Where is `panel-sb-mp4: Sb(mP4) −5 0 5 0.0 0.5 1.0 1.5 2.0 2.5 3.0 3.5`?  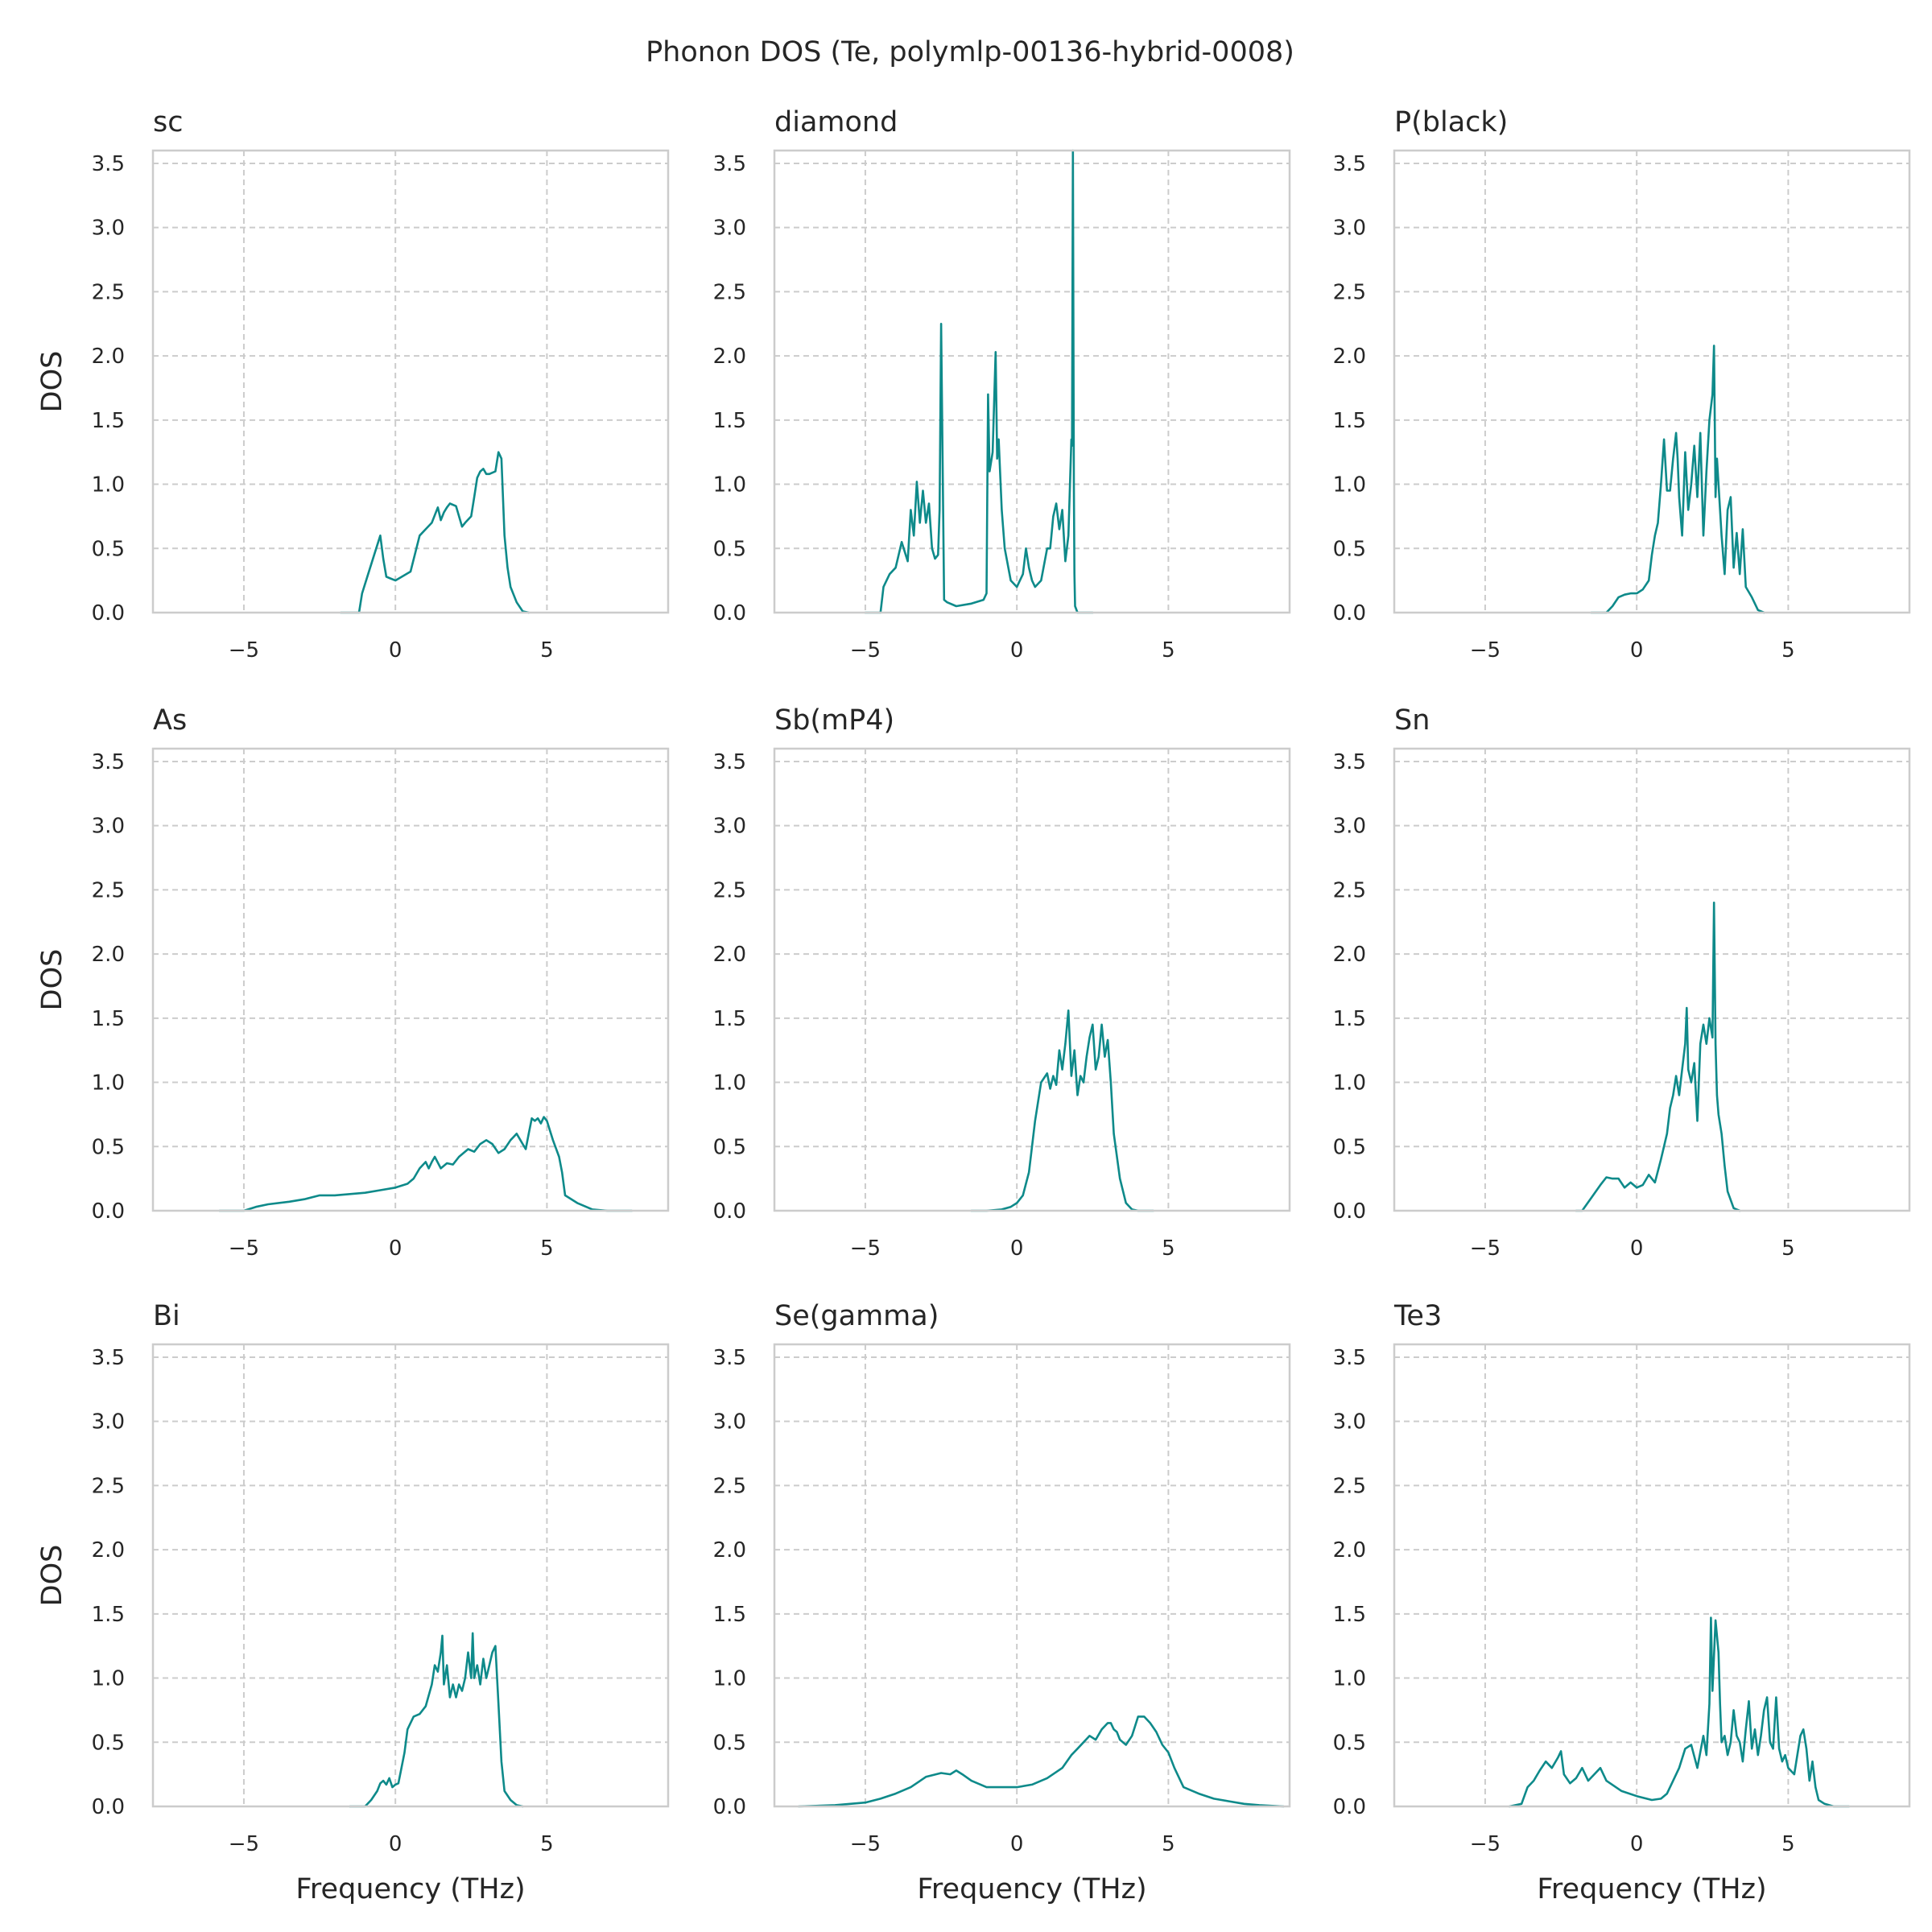
panel-sb-mp4: Sb(mP4) −5 0 5 0.0 0.5 1.0 1.5 2.0 2.5 3.0 3.5 is located at coordinates (1002, 982).